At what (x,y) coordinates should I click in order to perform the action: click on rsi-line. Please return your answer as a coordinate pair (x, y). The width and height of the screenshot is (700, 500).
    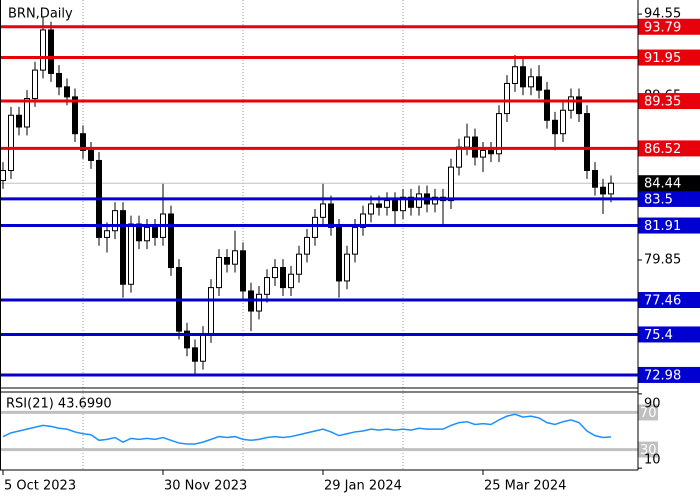
    Looking at the image, I should click on (307, 429).